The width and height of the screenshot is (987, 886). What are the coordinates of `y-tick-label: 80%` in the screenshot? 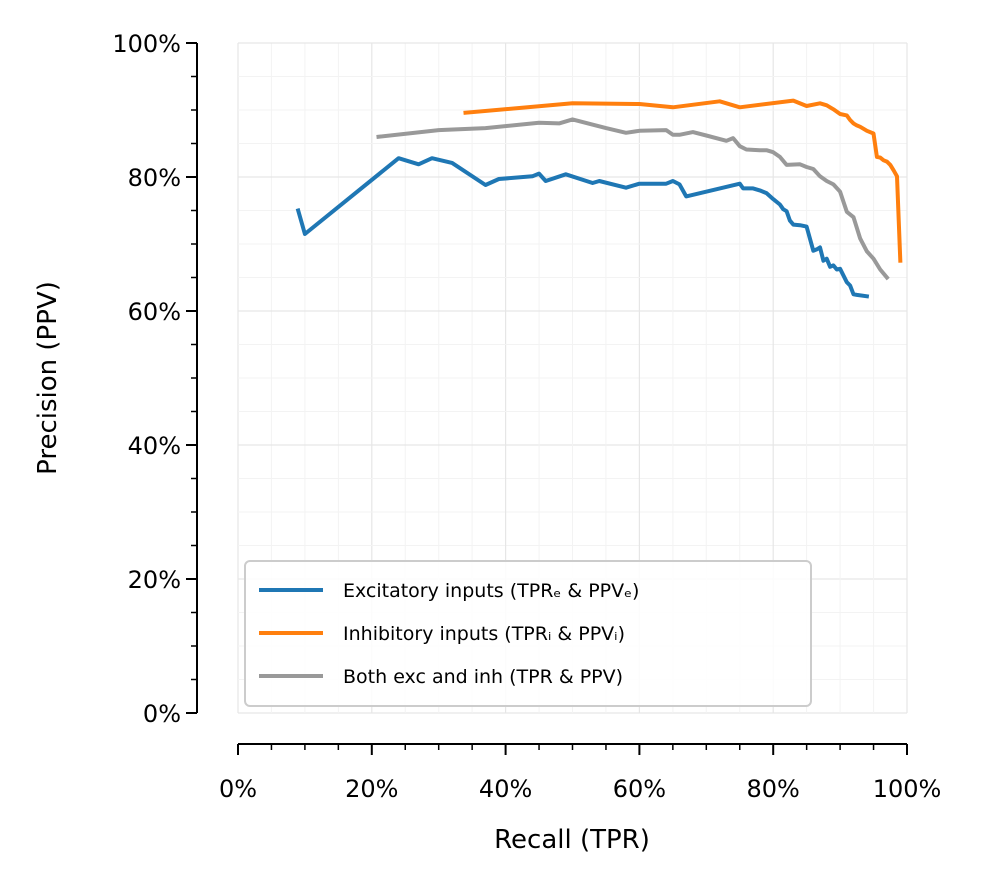 It's located at (154, 178).